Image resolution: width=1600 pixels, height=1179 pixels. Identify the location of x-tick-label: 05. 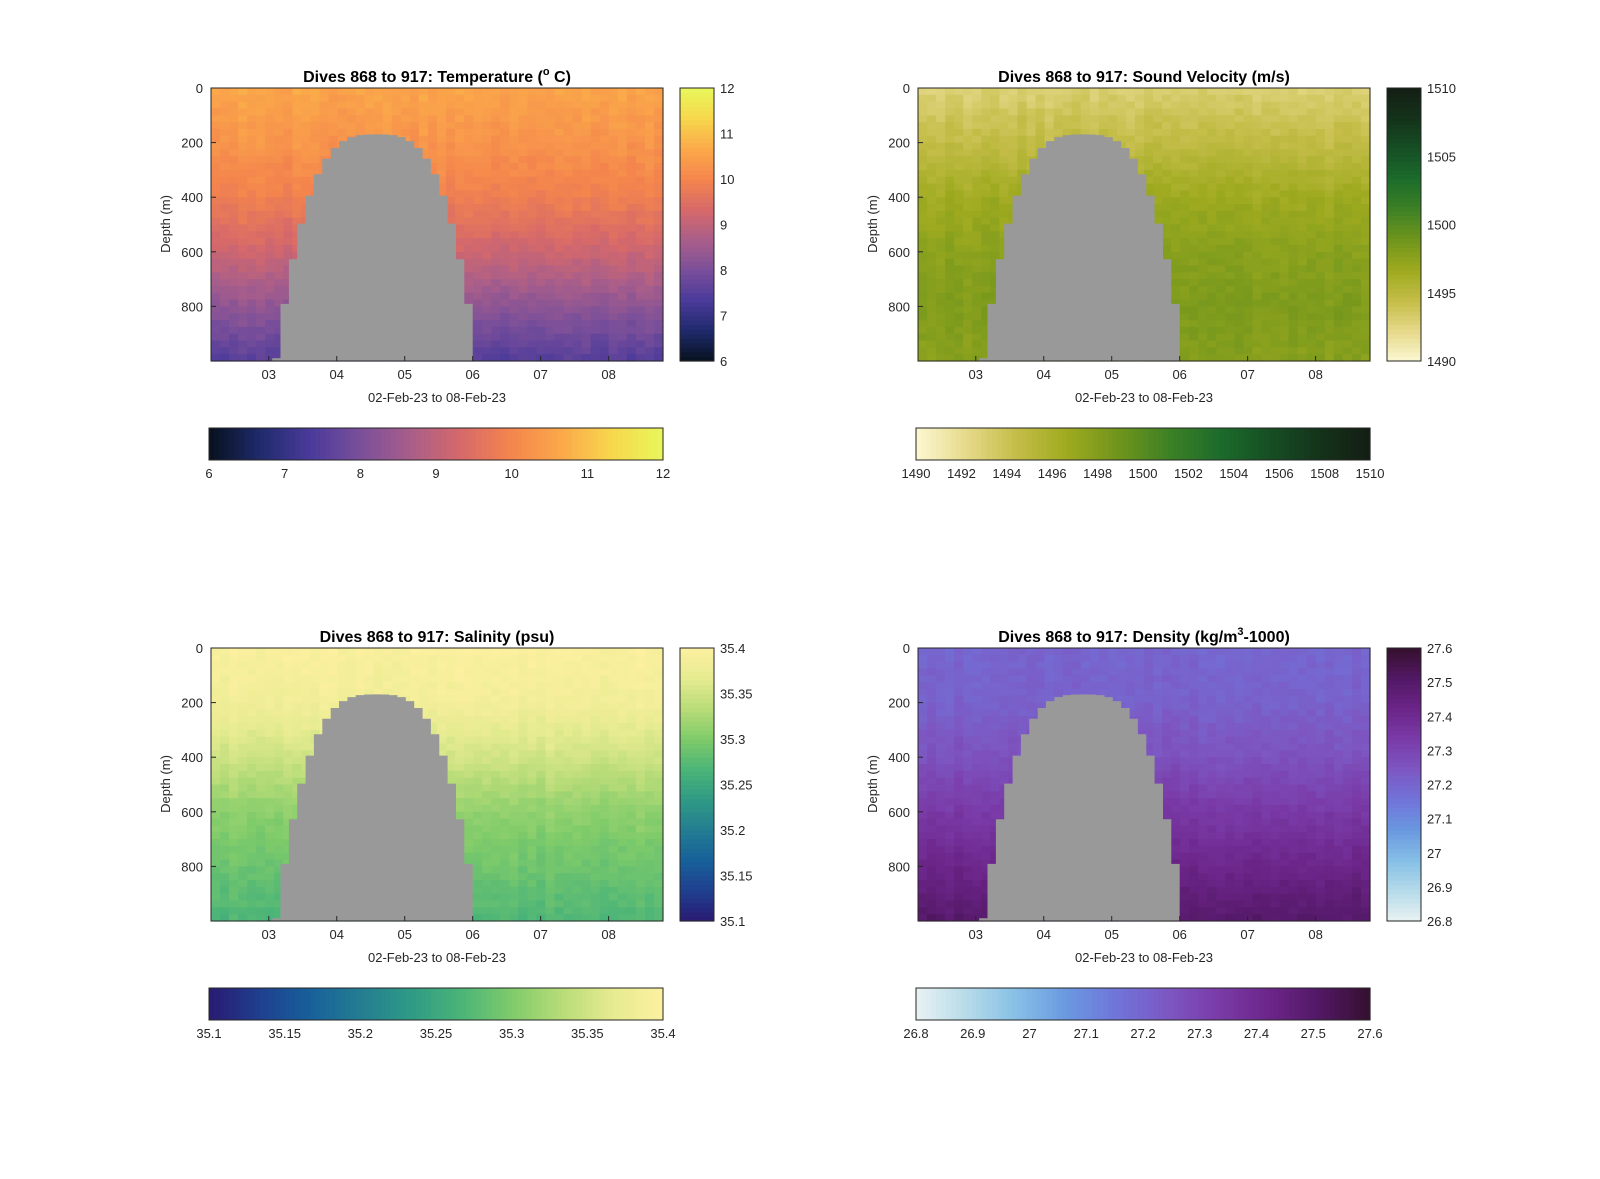
(404, 374).